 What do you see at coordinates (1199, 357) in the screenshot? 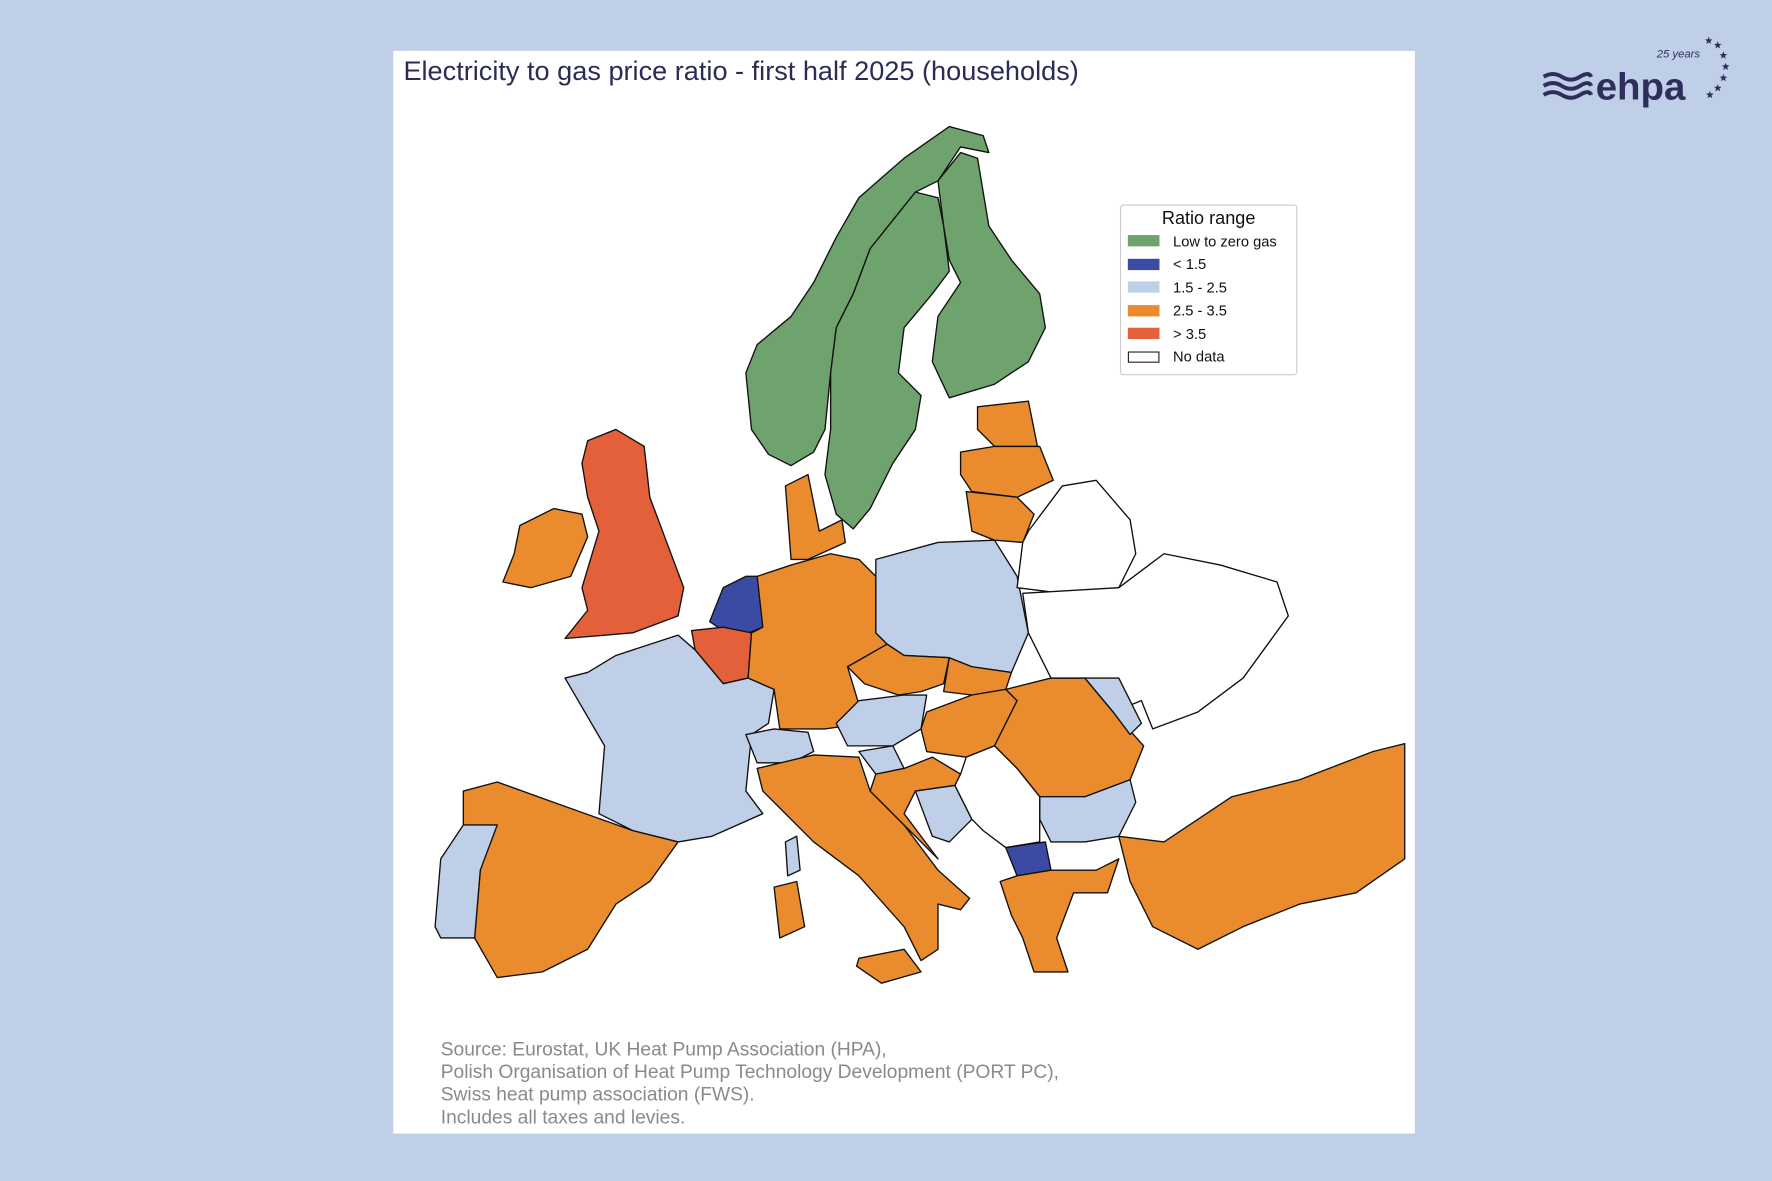
I see `legend-label: No data` at bounding box center [1199, 357].